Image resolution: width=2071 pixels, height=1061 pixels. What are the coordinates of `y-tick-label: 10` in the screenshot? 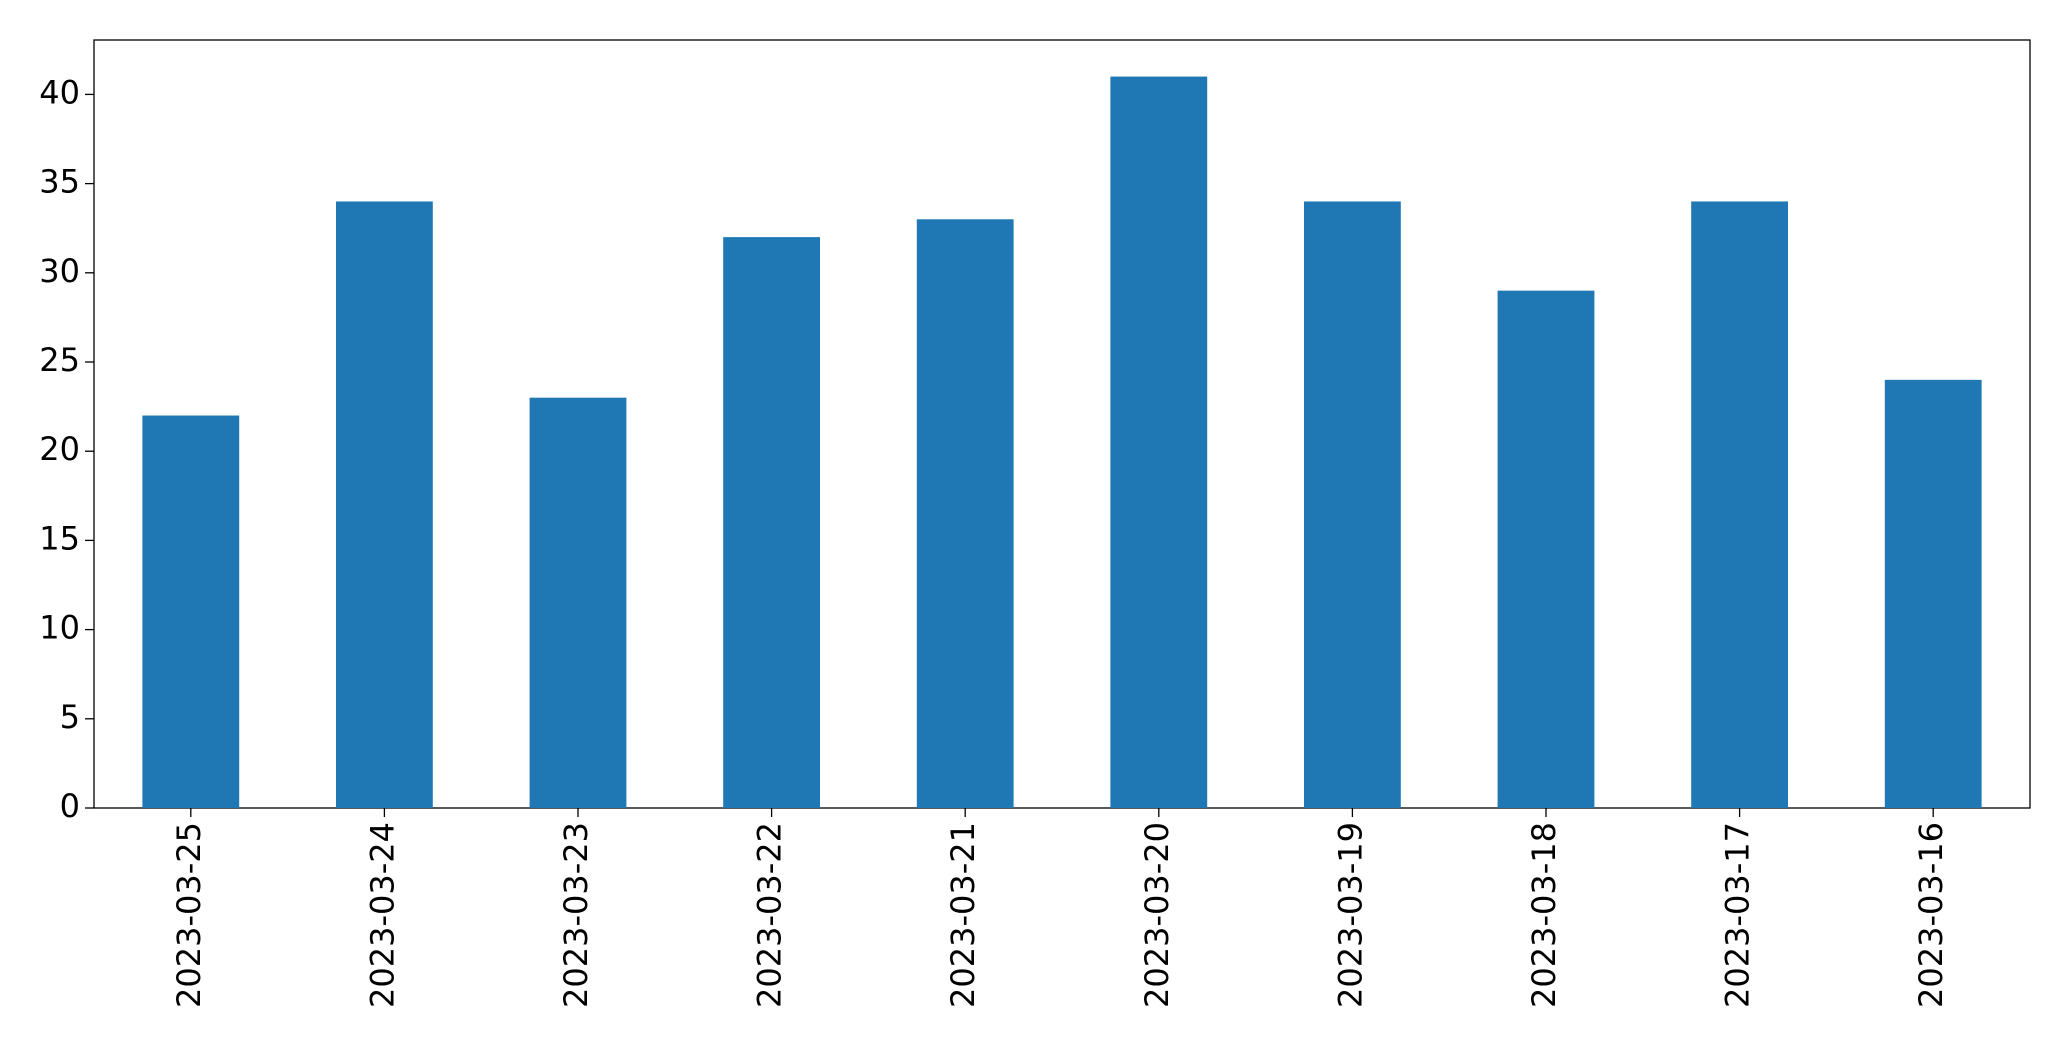 It's located at (59, 628).